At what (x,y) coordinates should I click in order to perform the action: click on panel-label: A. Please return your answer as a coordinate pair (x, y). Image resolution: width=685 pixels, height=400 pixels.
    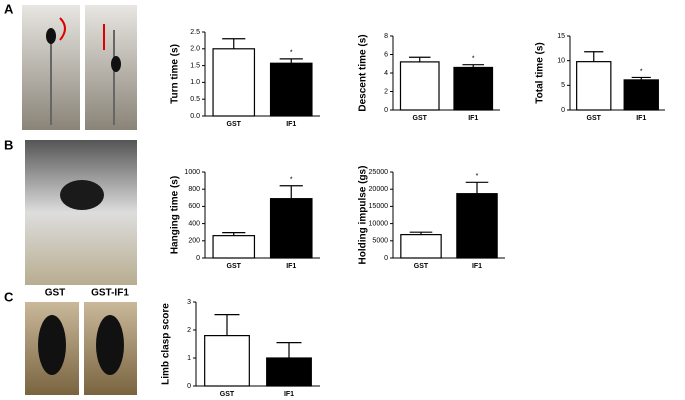
    Looking at the image, I should click on (9, 8).